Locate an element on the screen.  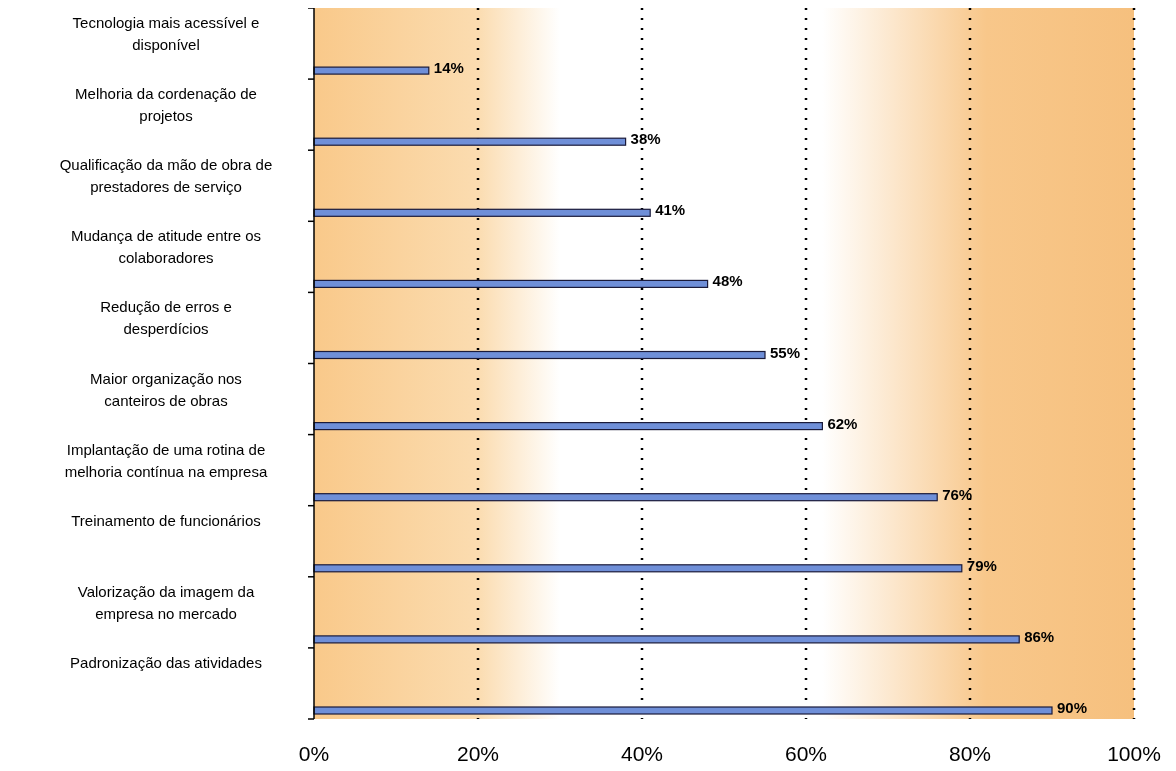
data-label: 90% is located at coordinates (1072, 707).